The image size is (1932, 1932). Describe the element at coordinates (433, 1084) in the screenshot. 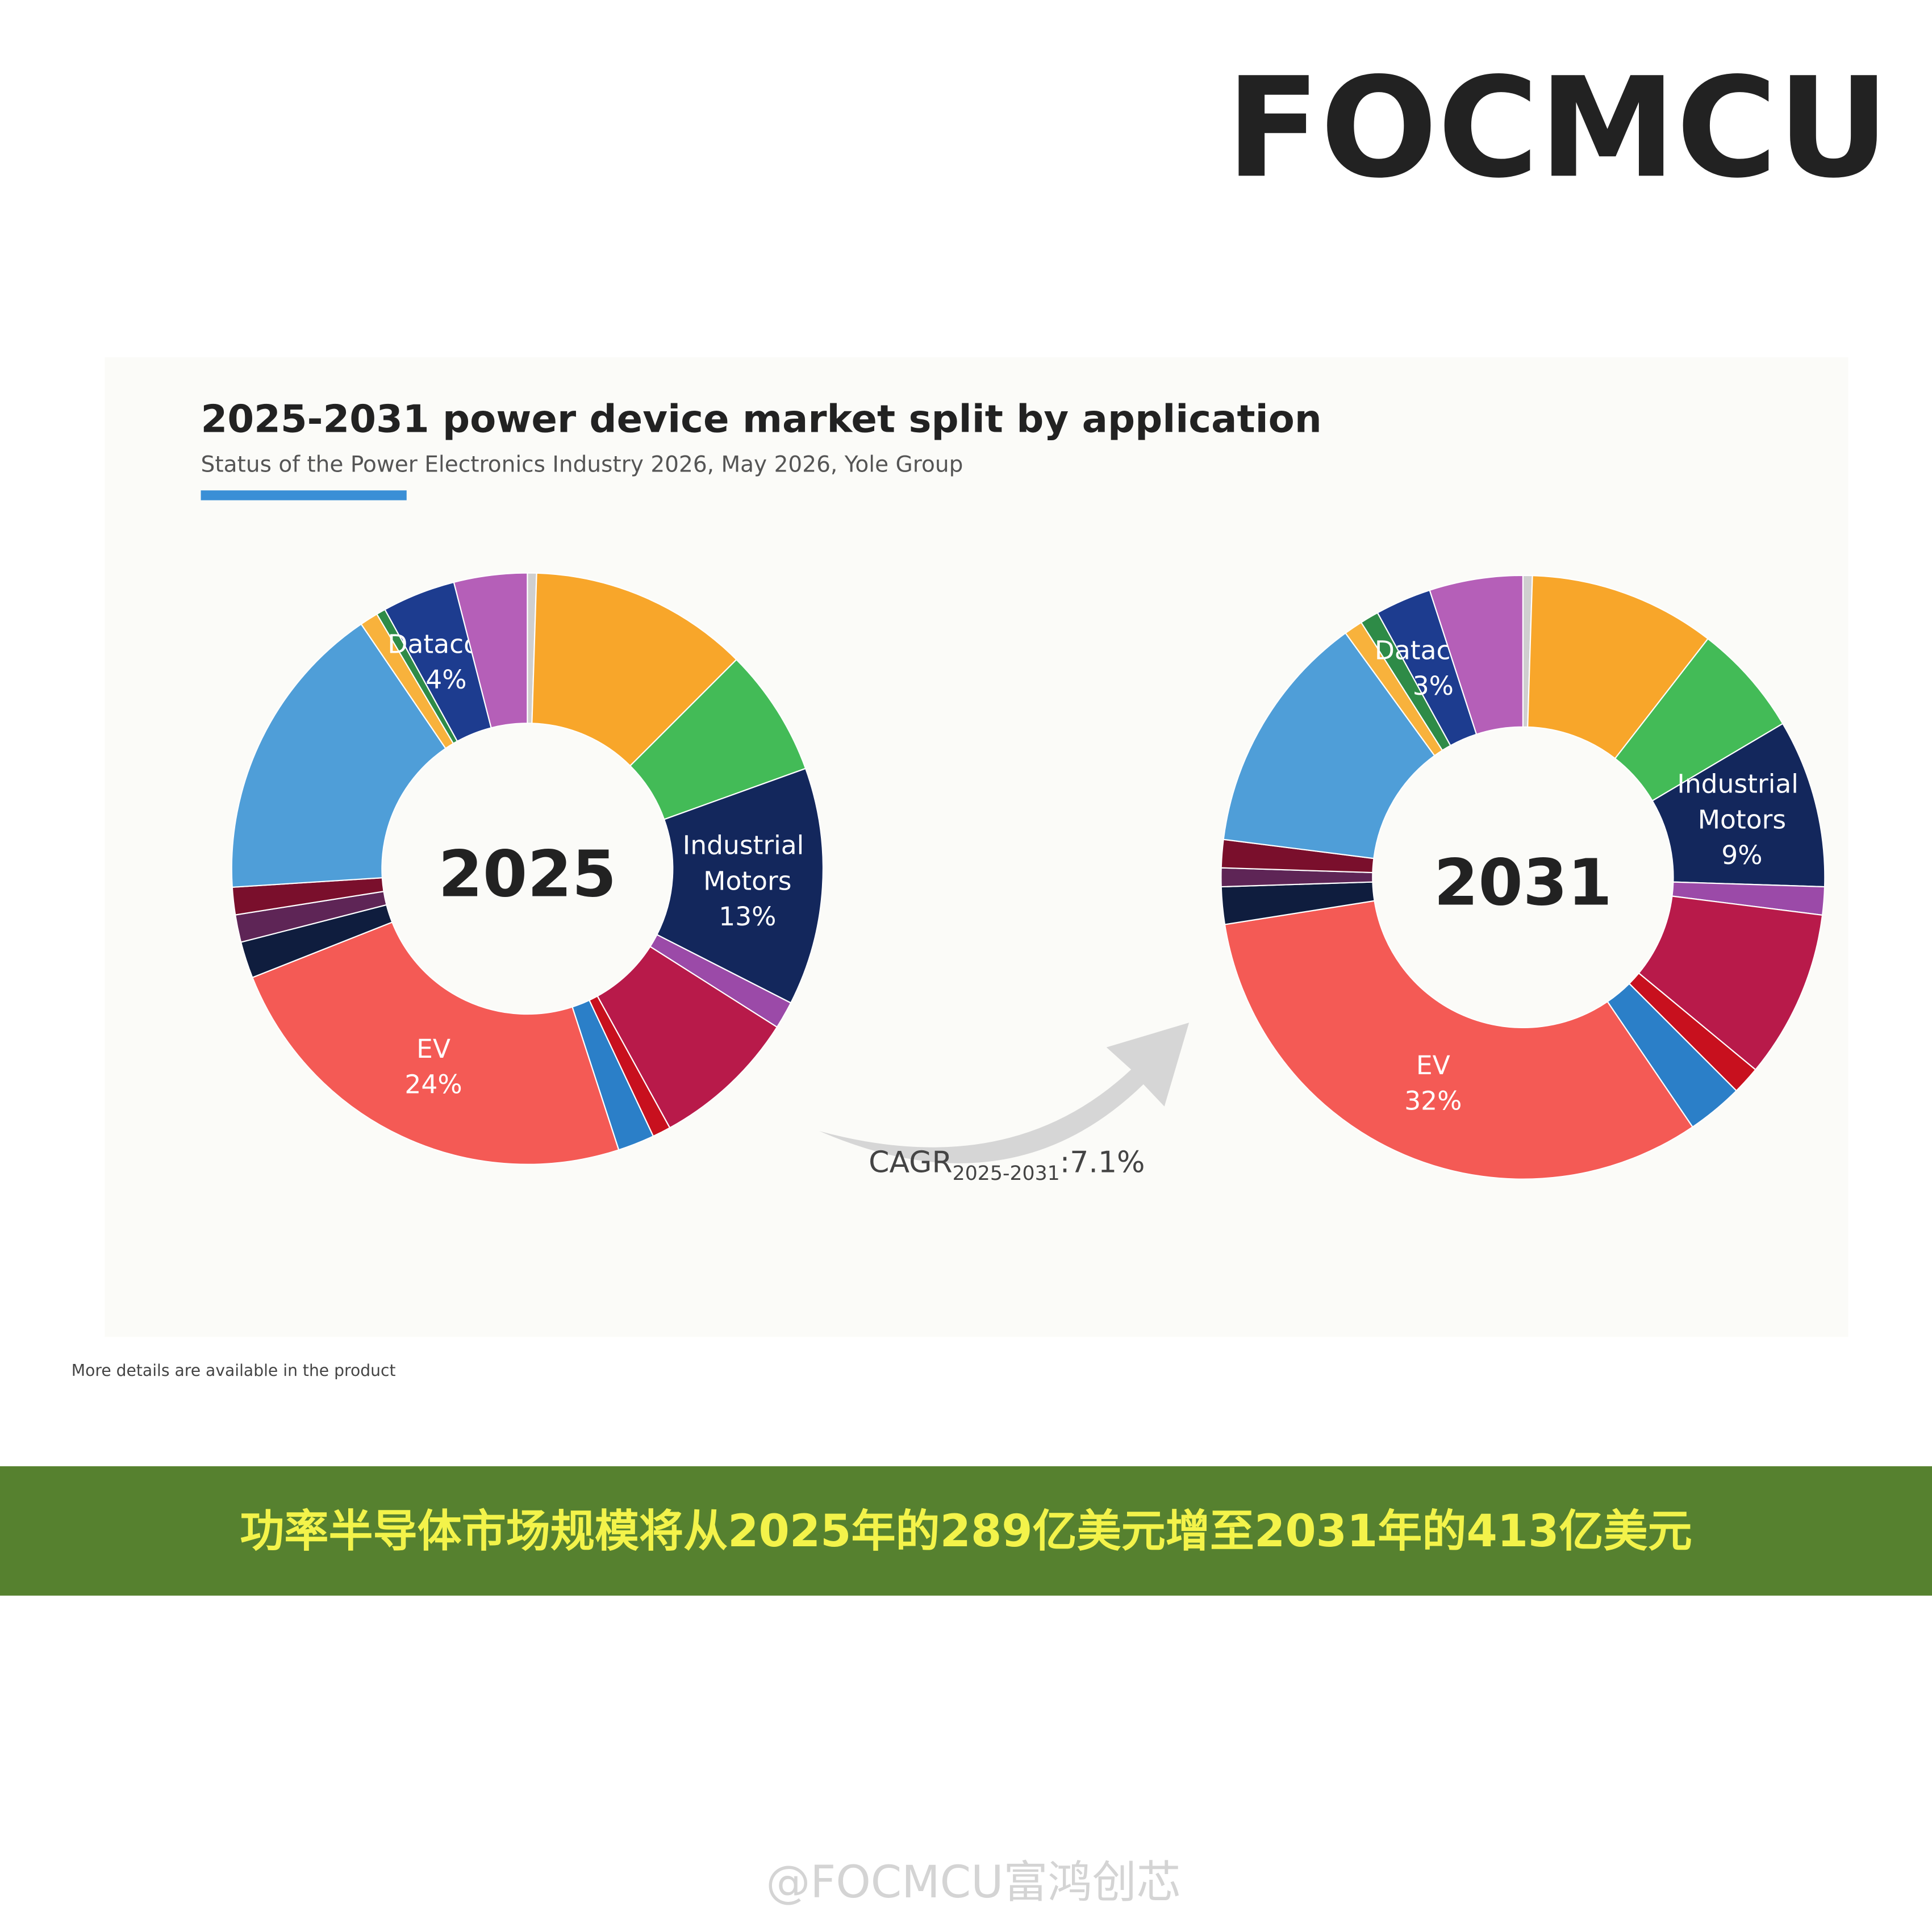

I see `segment-value-label: 24%` at that location.